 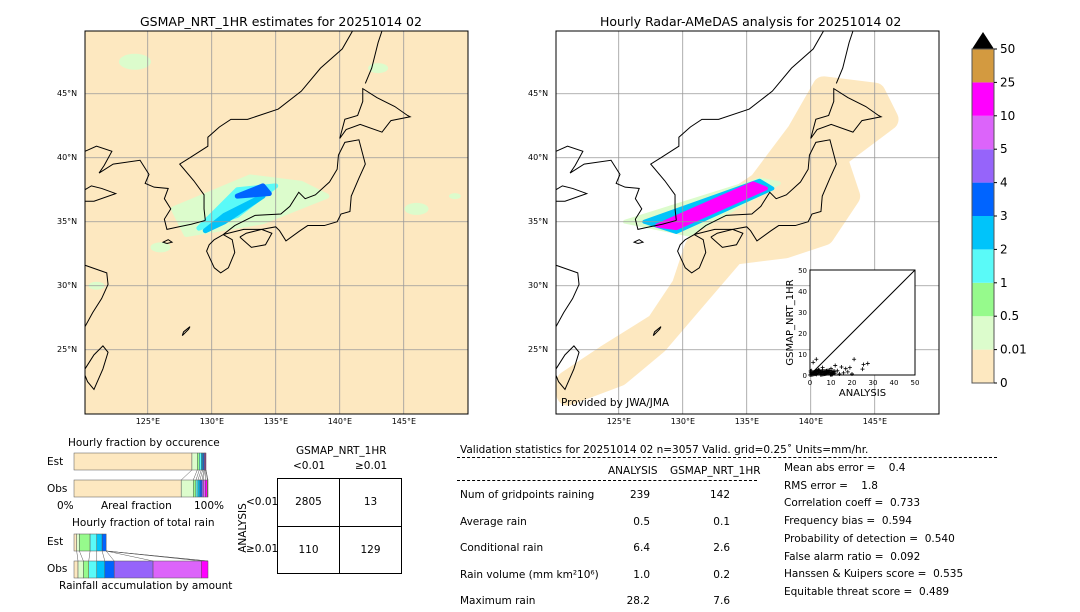 I want to click on lon-tick-label: 140°E, so click(x=811, y=421).